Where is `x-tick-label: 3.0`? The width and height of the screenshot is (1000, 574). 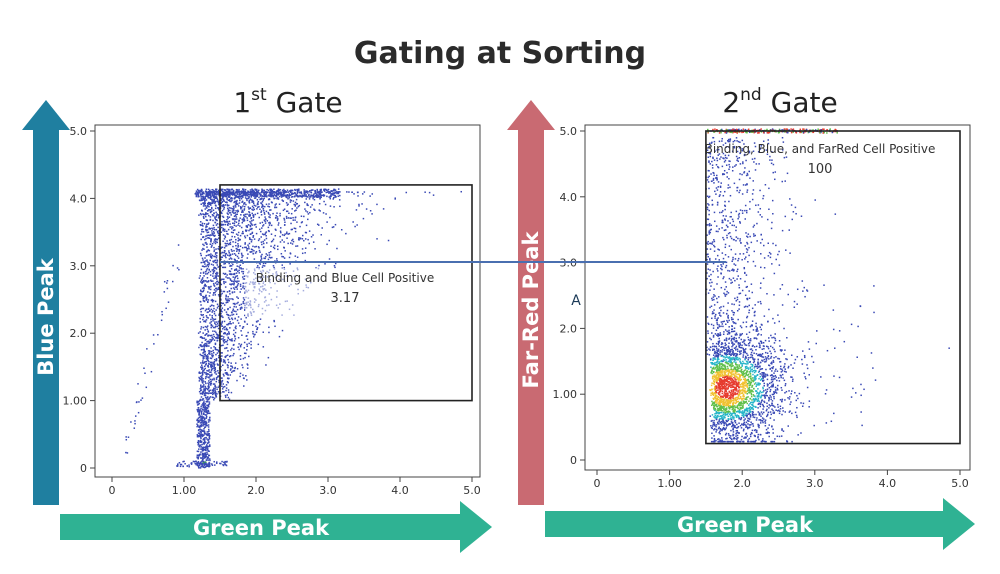 x-tick-label: 3.0 is located at coordinates (815, 483).